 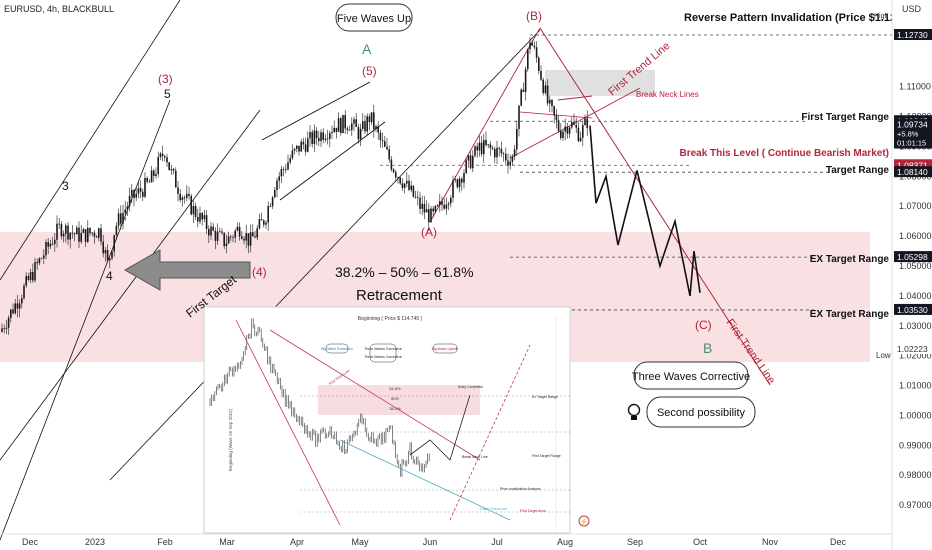 I want to click on break-neck-lines-label: Break Neck Lines, so click(x=667, y=94).